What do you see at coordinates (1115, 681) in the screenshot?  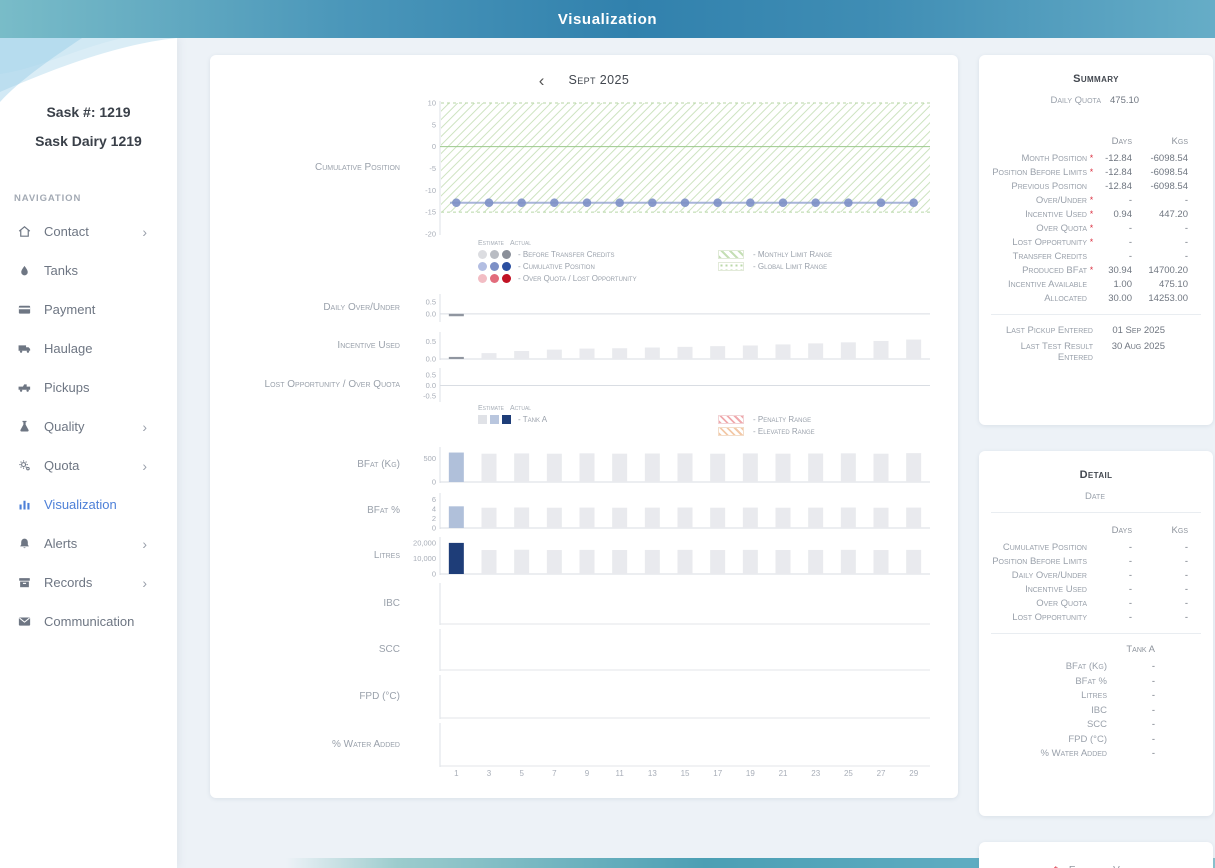 I see `tank-row-bfat-: BFat % -` at bounding box center [1115, 681].